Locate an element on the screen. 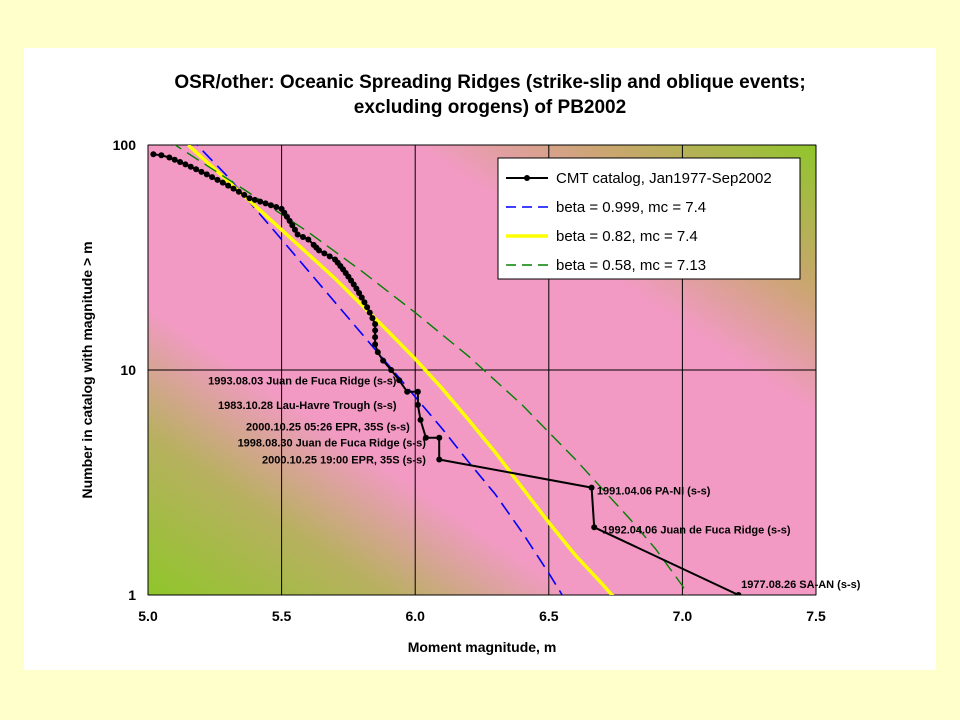  legend-box is located at coordinates (649, 218).